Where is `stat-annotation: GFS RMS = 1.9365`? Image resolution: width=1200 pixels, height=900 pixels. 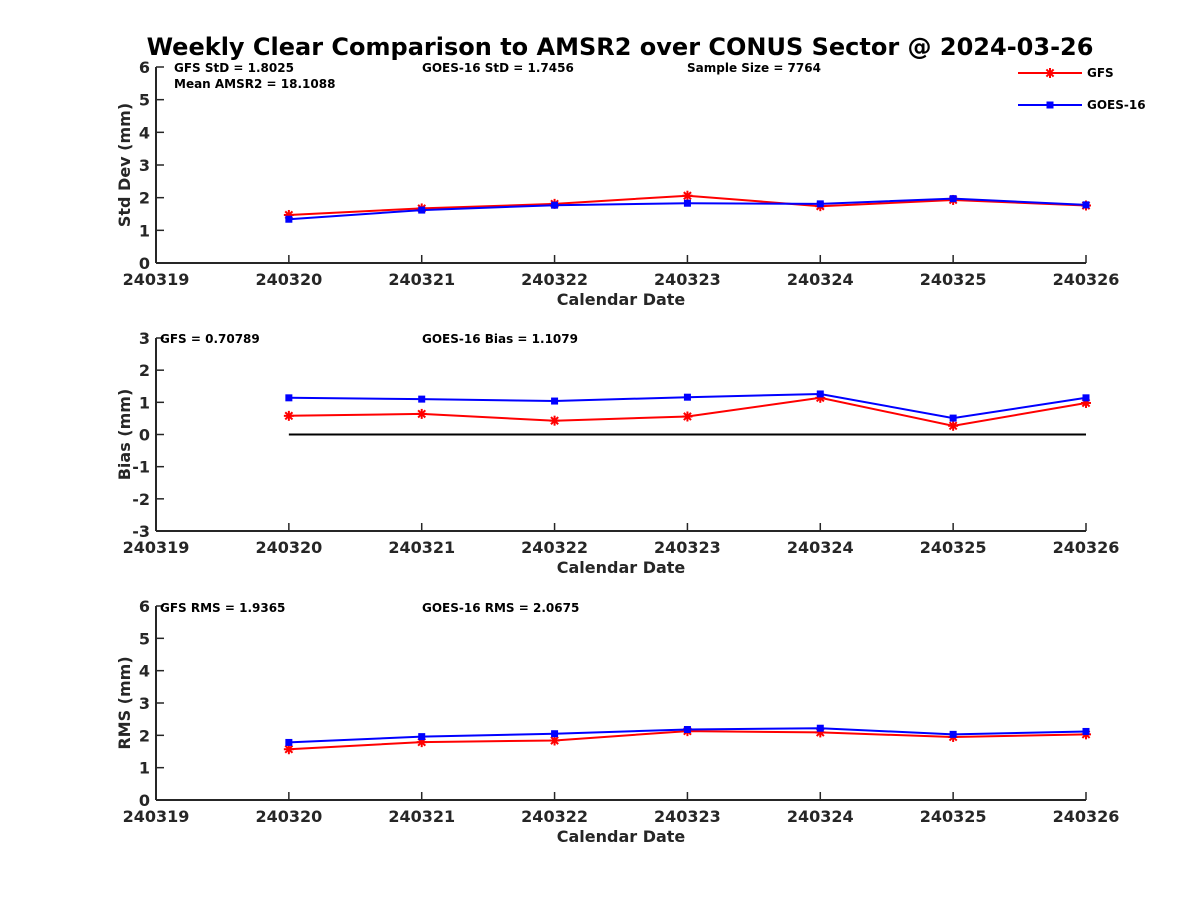 stat-annotation: GFS RMS = 1.9365 is located at coordinates (222, 608).